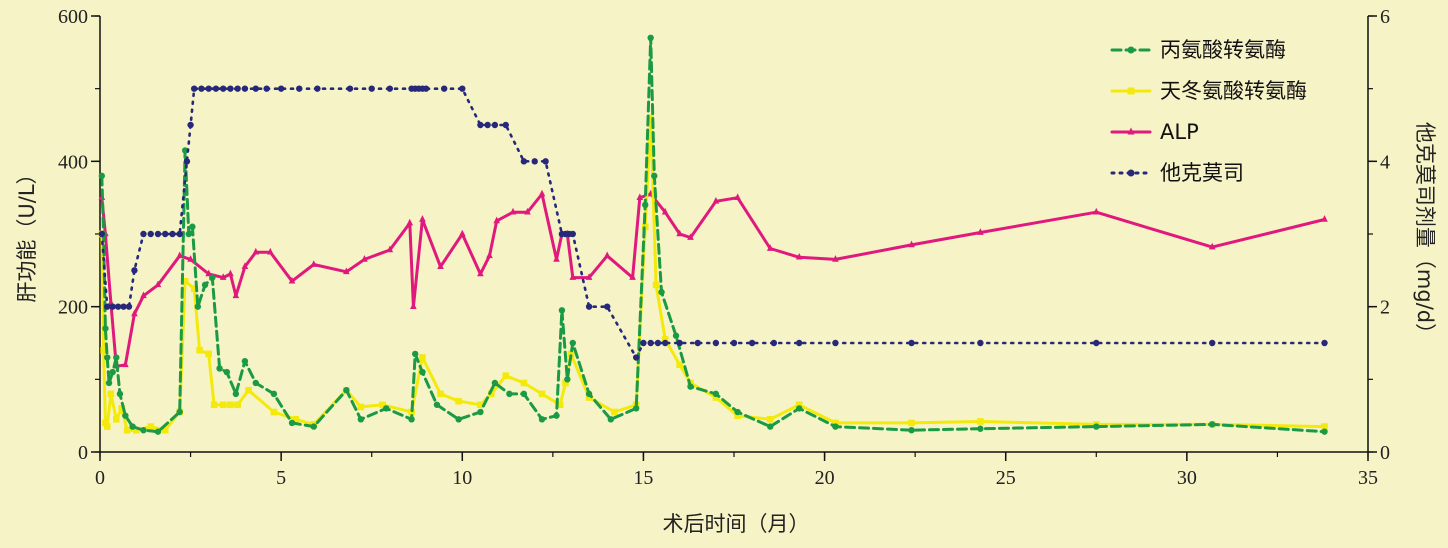  Describe the element at coordinates (736, 524) in the screenshot. I see `x-axis-title: 术后时间（月）` at that location.